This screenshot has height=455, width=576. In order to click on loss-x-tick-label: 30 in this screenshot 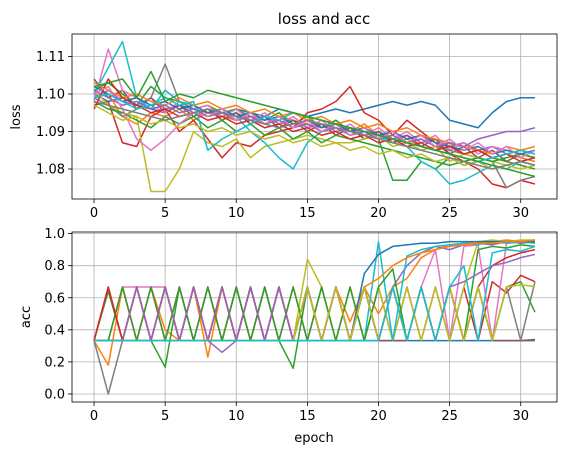, I will do `click(520, 213)`.